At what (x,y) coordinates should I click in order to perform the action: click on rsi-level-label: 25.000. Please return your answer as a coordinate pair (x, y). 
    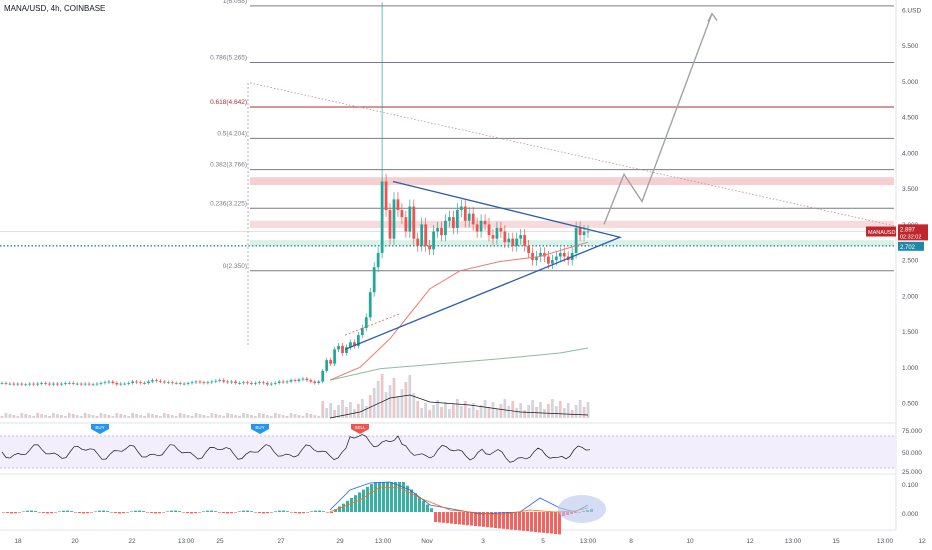
    Looking at the image, I should click on (912, 472).